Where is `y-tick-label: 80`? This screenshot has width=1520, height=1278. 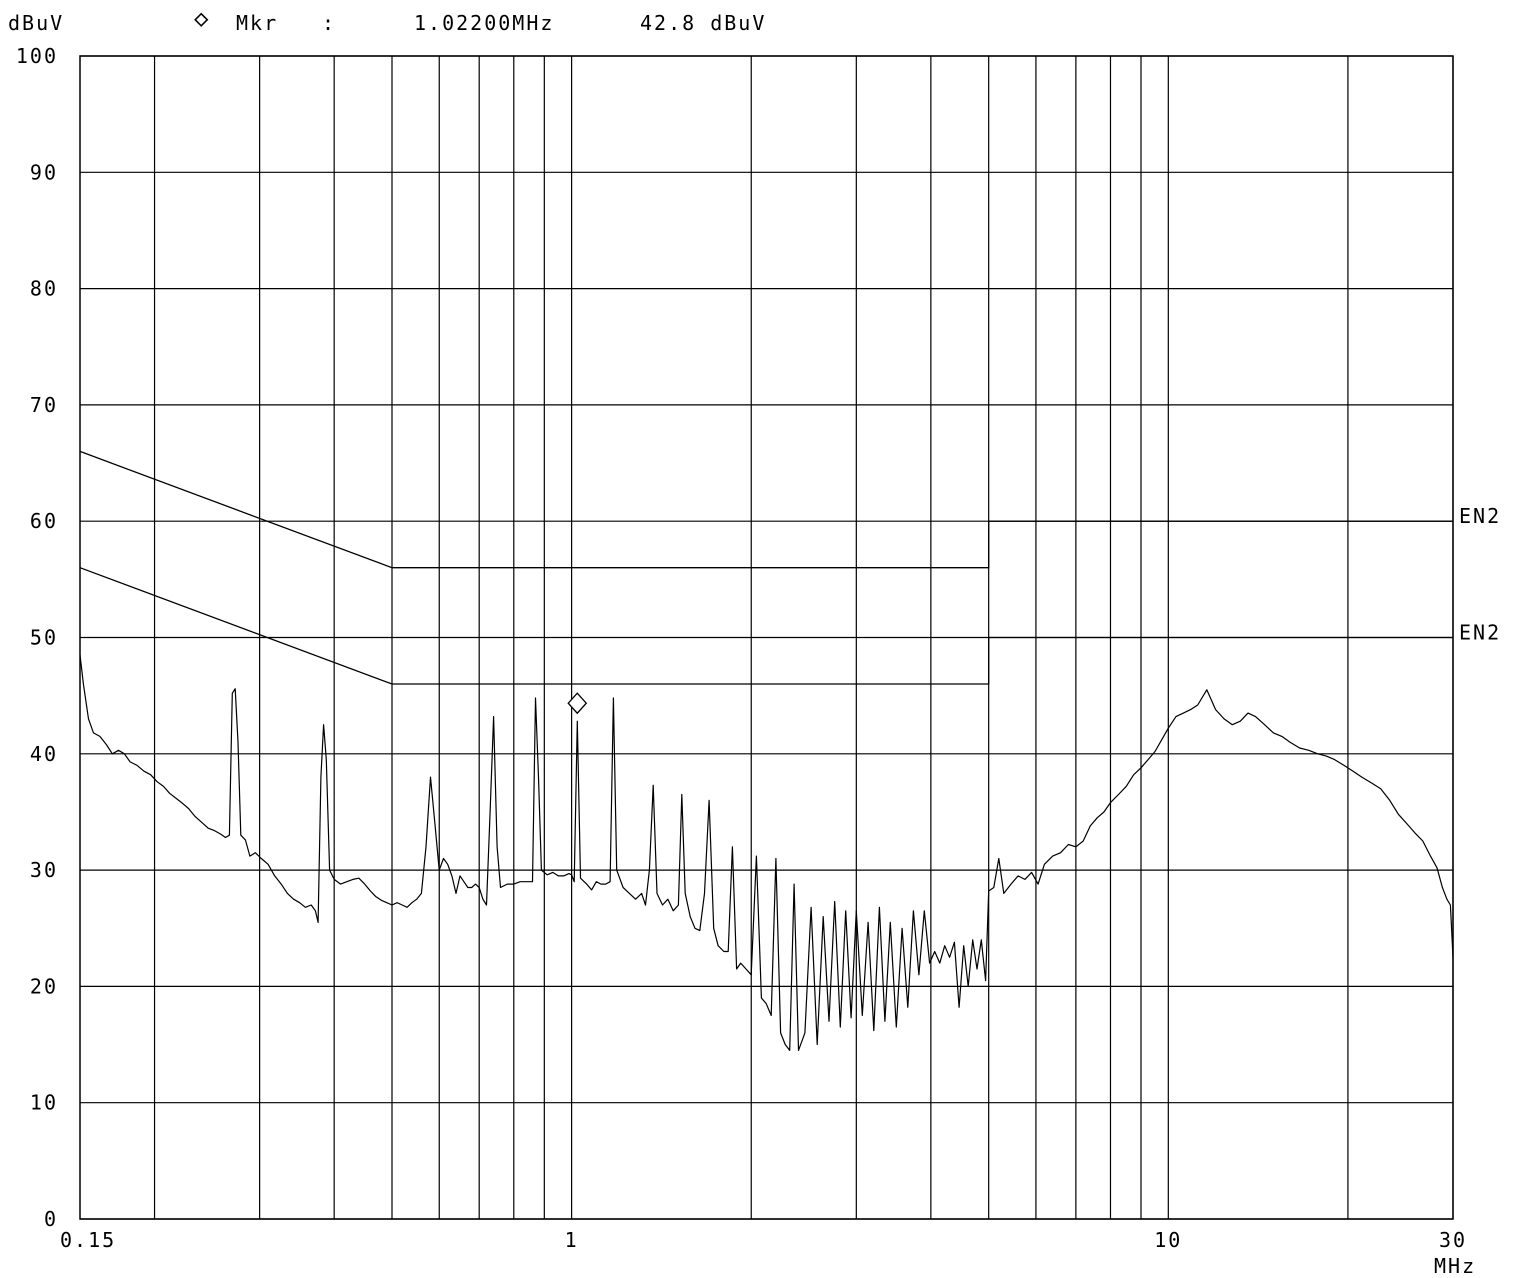 y-tick-label: 80 is located at coordinates (44, 289).